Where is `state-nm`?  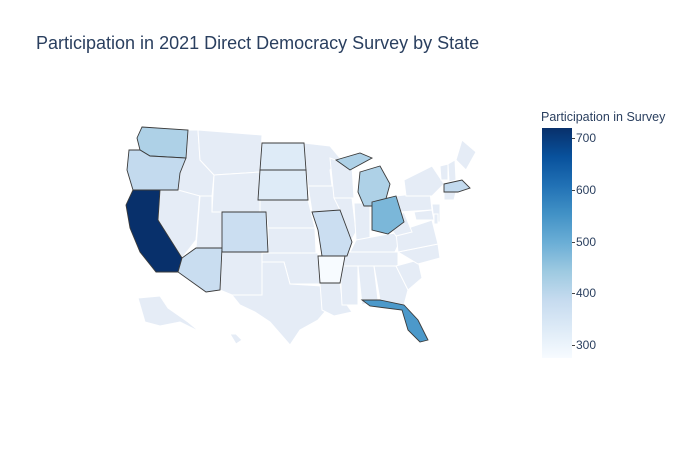 state-nm is located at coordinates (241, 273).